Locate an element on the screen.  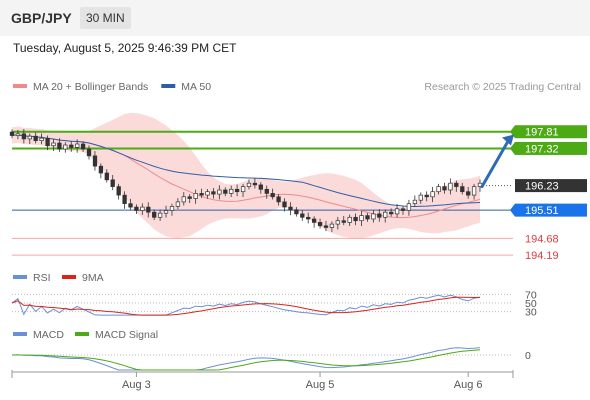
macd-signal-legend-label: MACD Signal is located at coordinates (126, 335).